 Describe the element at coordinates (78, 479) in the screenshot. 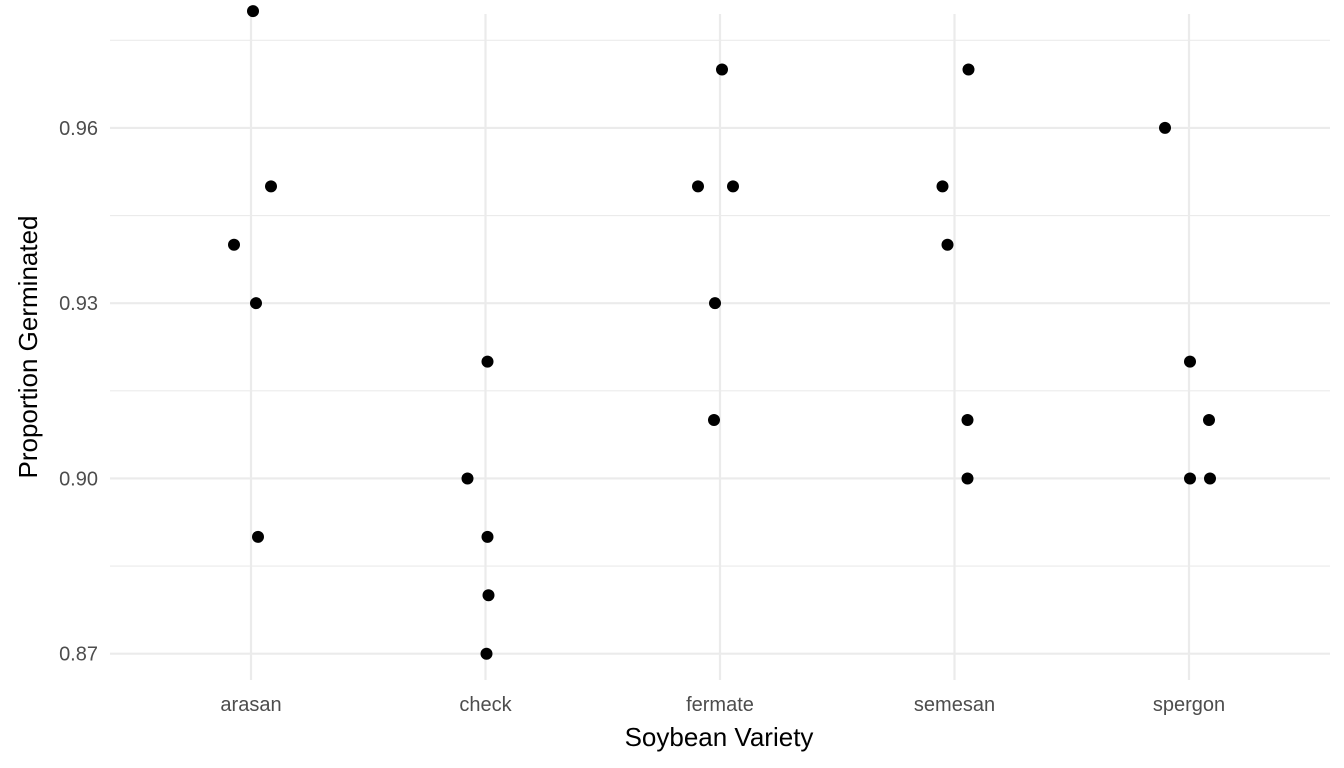

I see `y-tick-label: 0.90` at that location.